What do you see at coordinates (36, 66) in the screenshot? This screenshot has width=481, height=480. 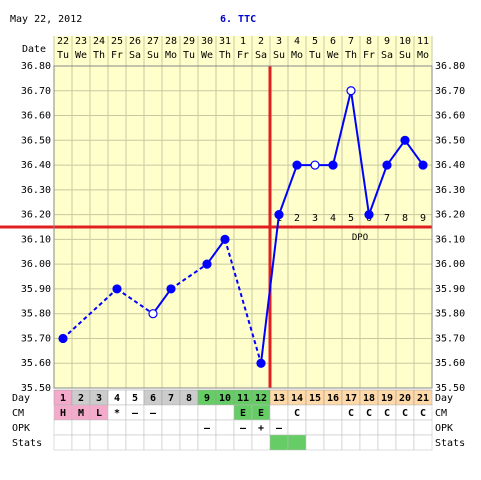 I see `y-tick-label-left: 36.80` at bounding box center [36, 66].